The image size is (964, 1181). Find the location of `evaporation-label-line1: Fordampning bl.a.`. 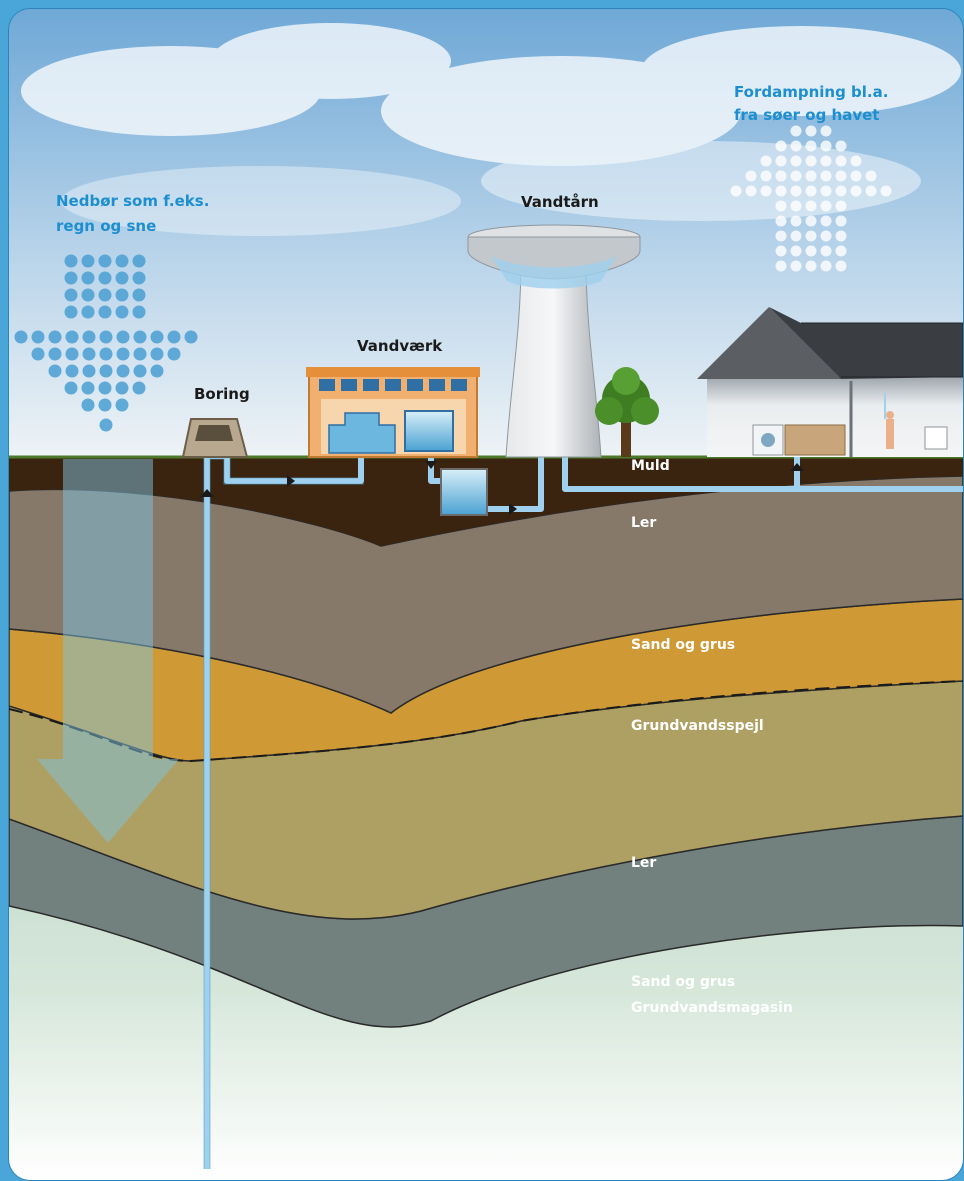

evaporation-label-line1: Fordampning bl.a. is located at coordinates (811, 92).